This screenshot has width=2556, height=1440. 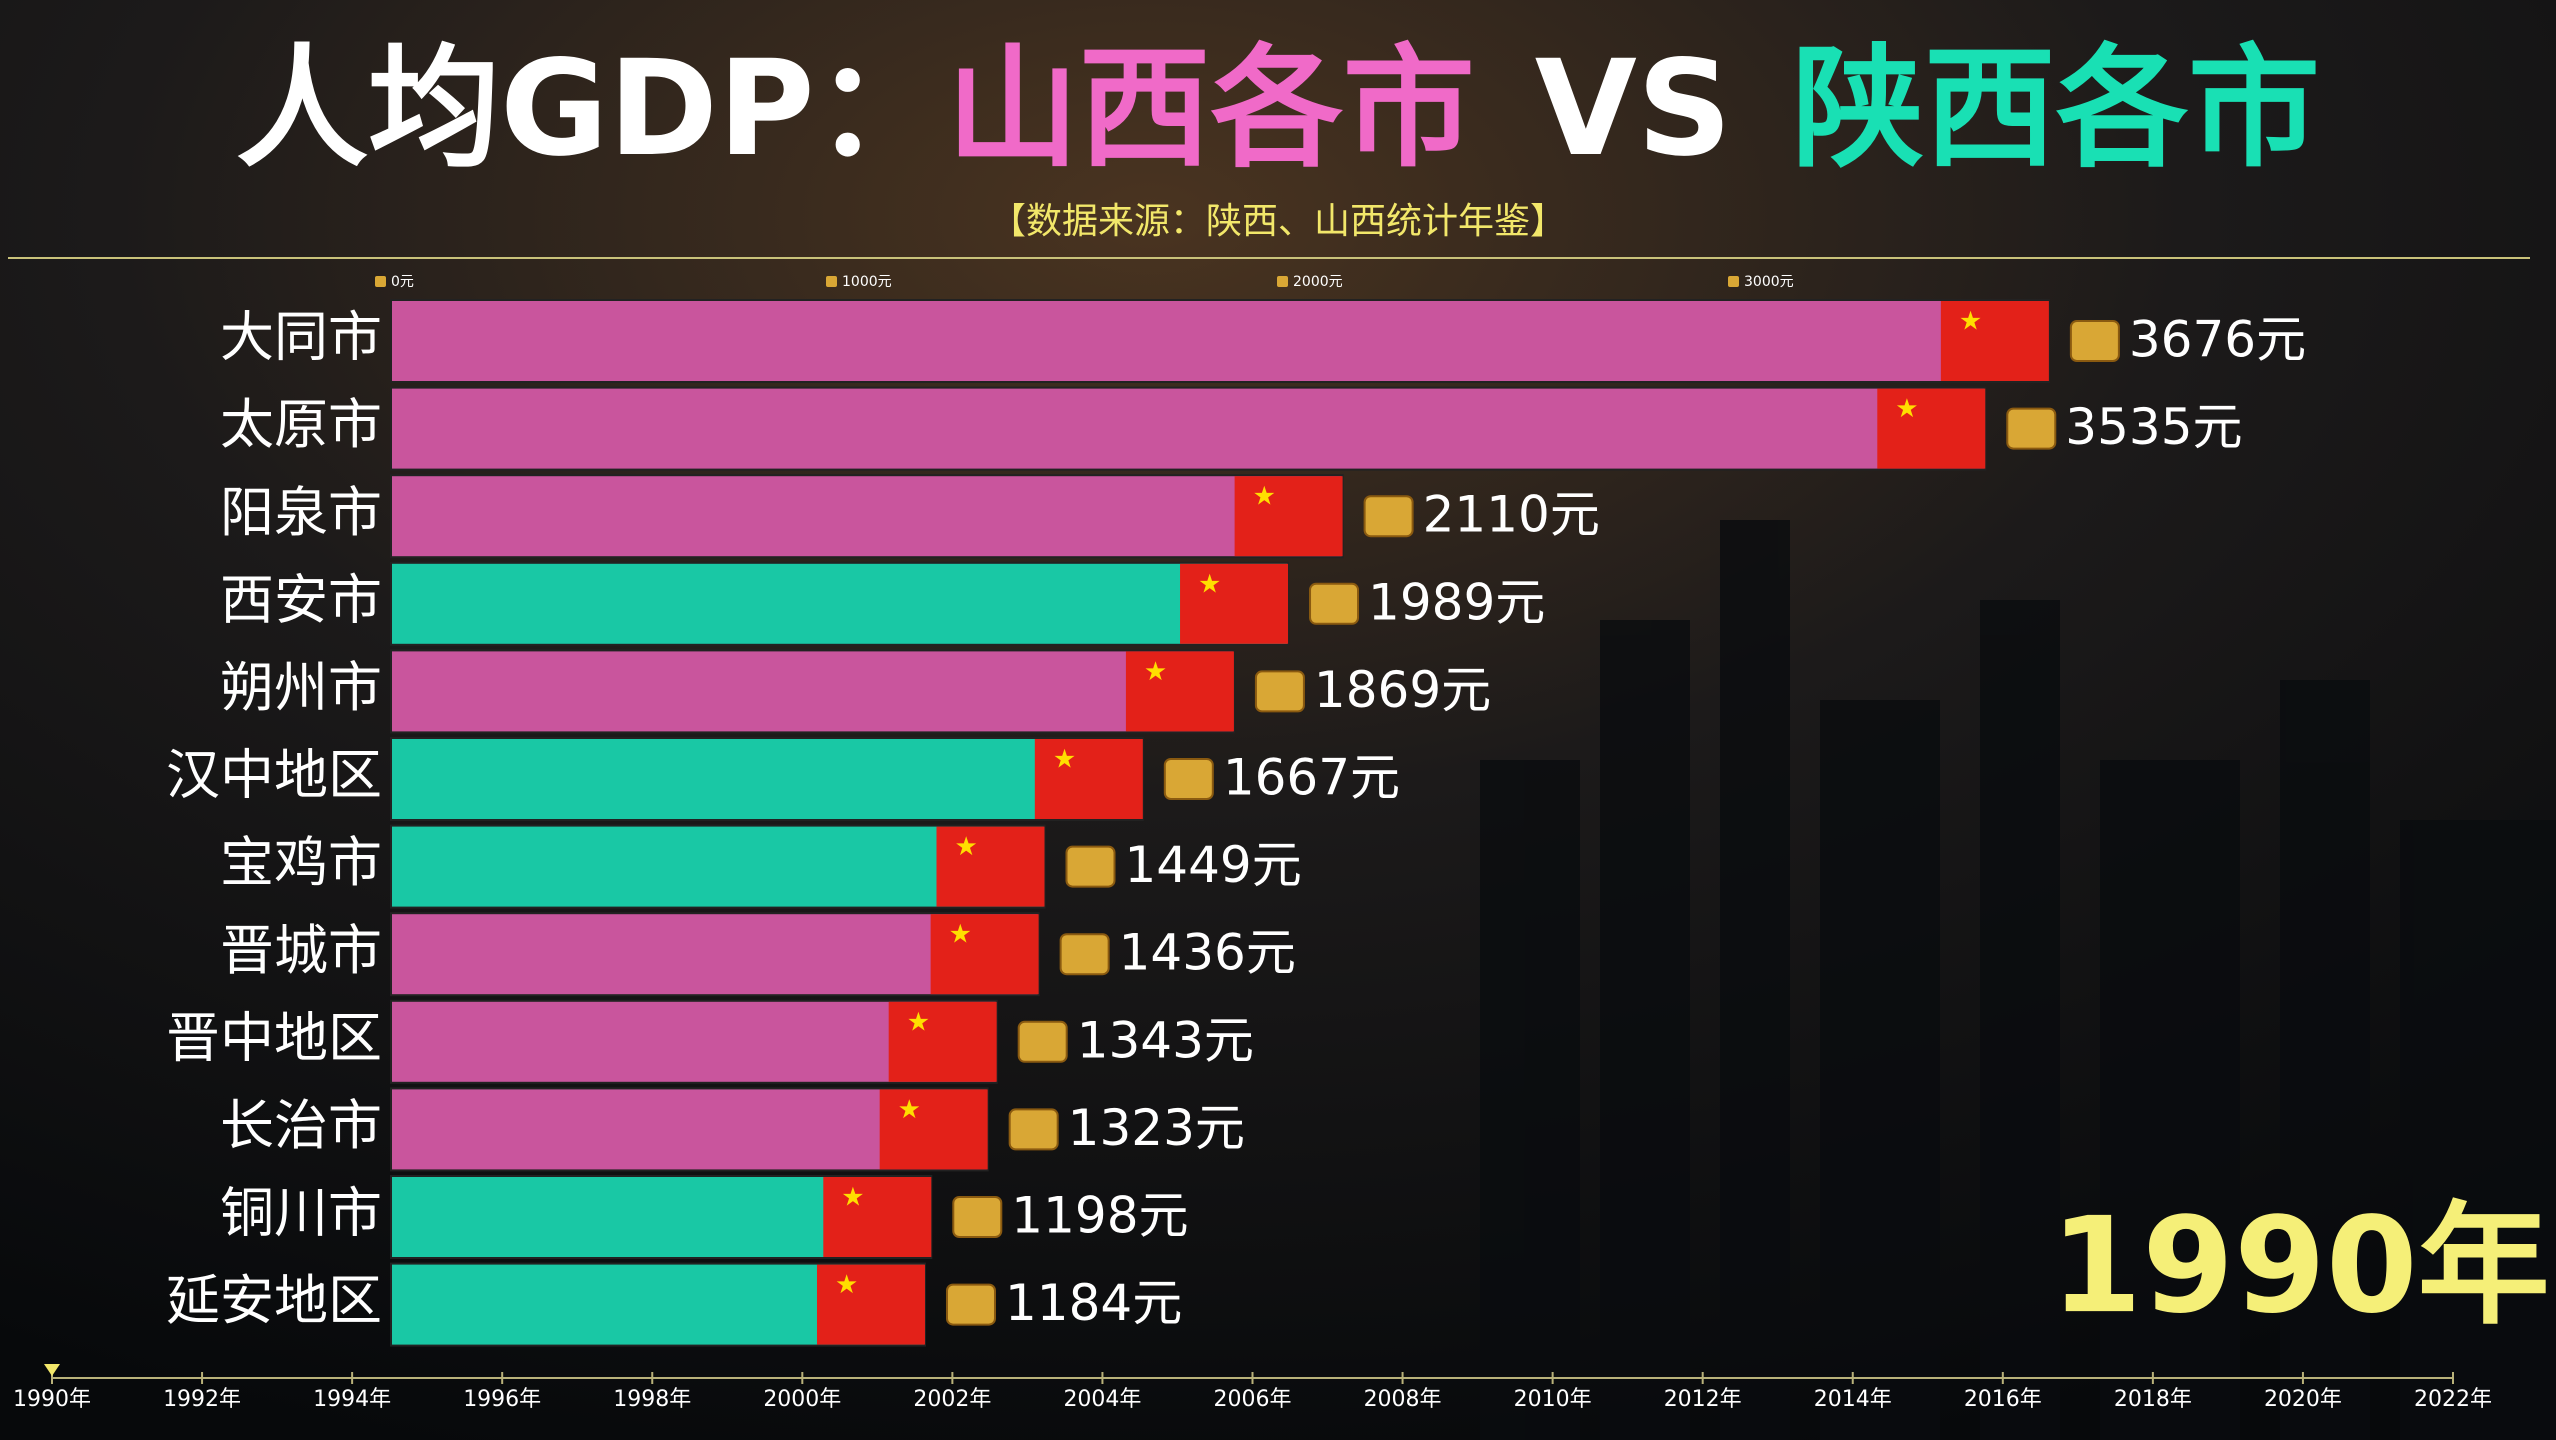 What do you see at coordinates (52, 1399) in the screenshot?
I see `timeline-label: 1990年` at bounding box center [52, 1399].